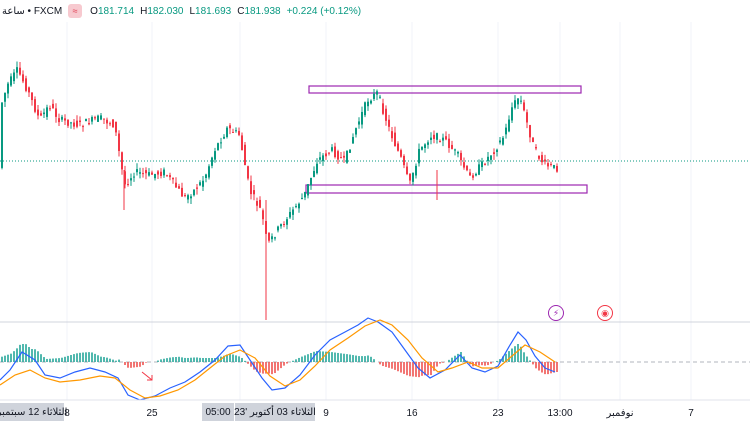  What do you see at coordinates (152, 413) in the screenshot?
I see `x-label-25: 25` at bounding box center [152, 413].